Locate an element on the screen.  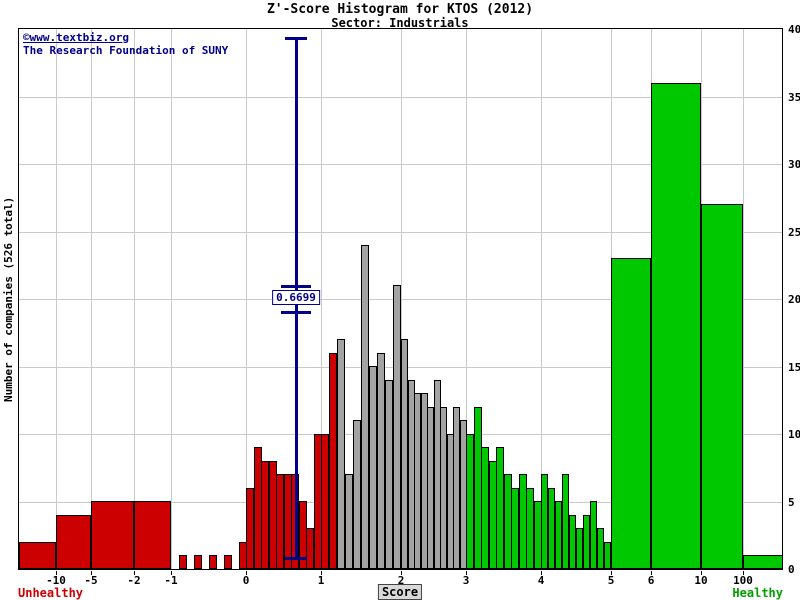
x-axis-tick-label: 10 is located at coordinates (701, 580).